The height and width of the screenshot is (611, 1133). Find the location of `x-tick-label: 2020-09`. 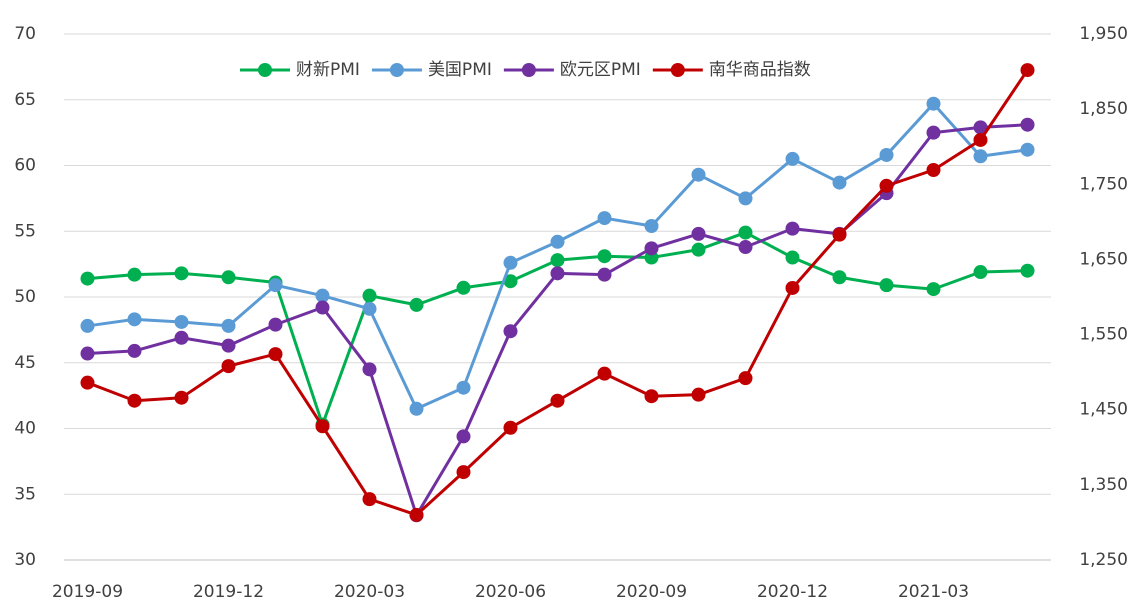

x-tick-label: 2020-09 is located at coordinates (651, 592).